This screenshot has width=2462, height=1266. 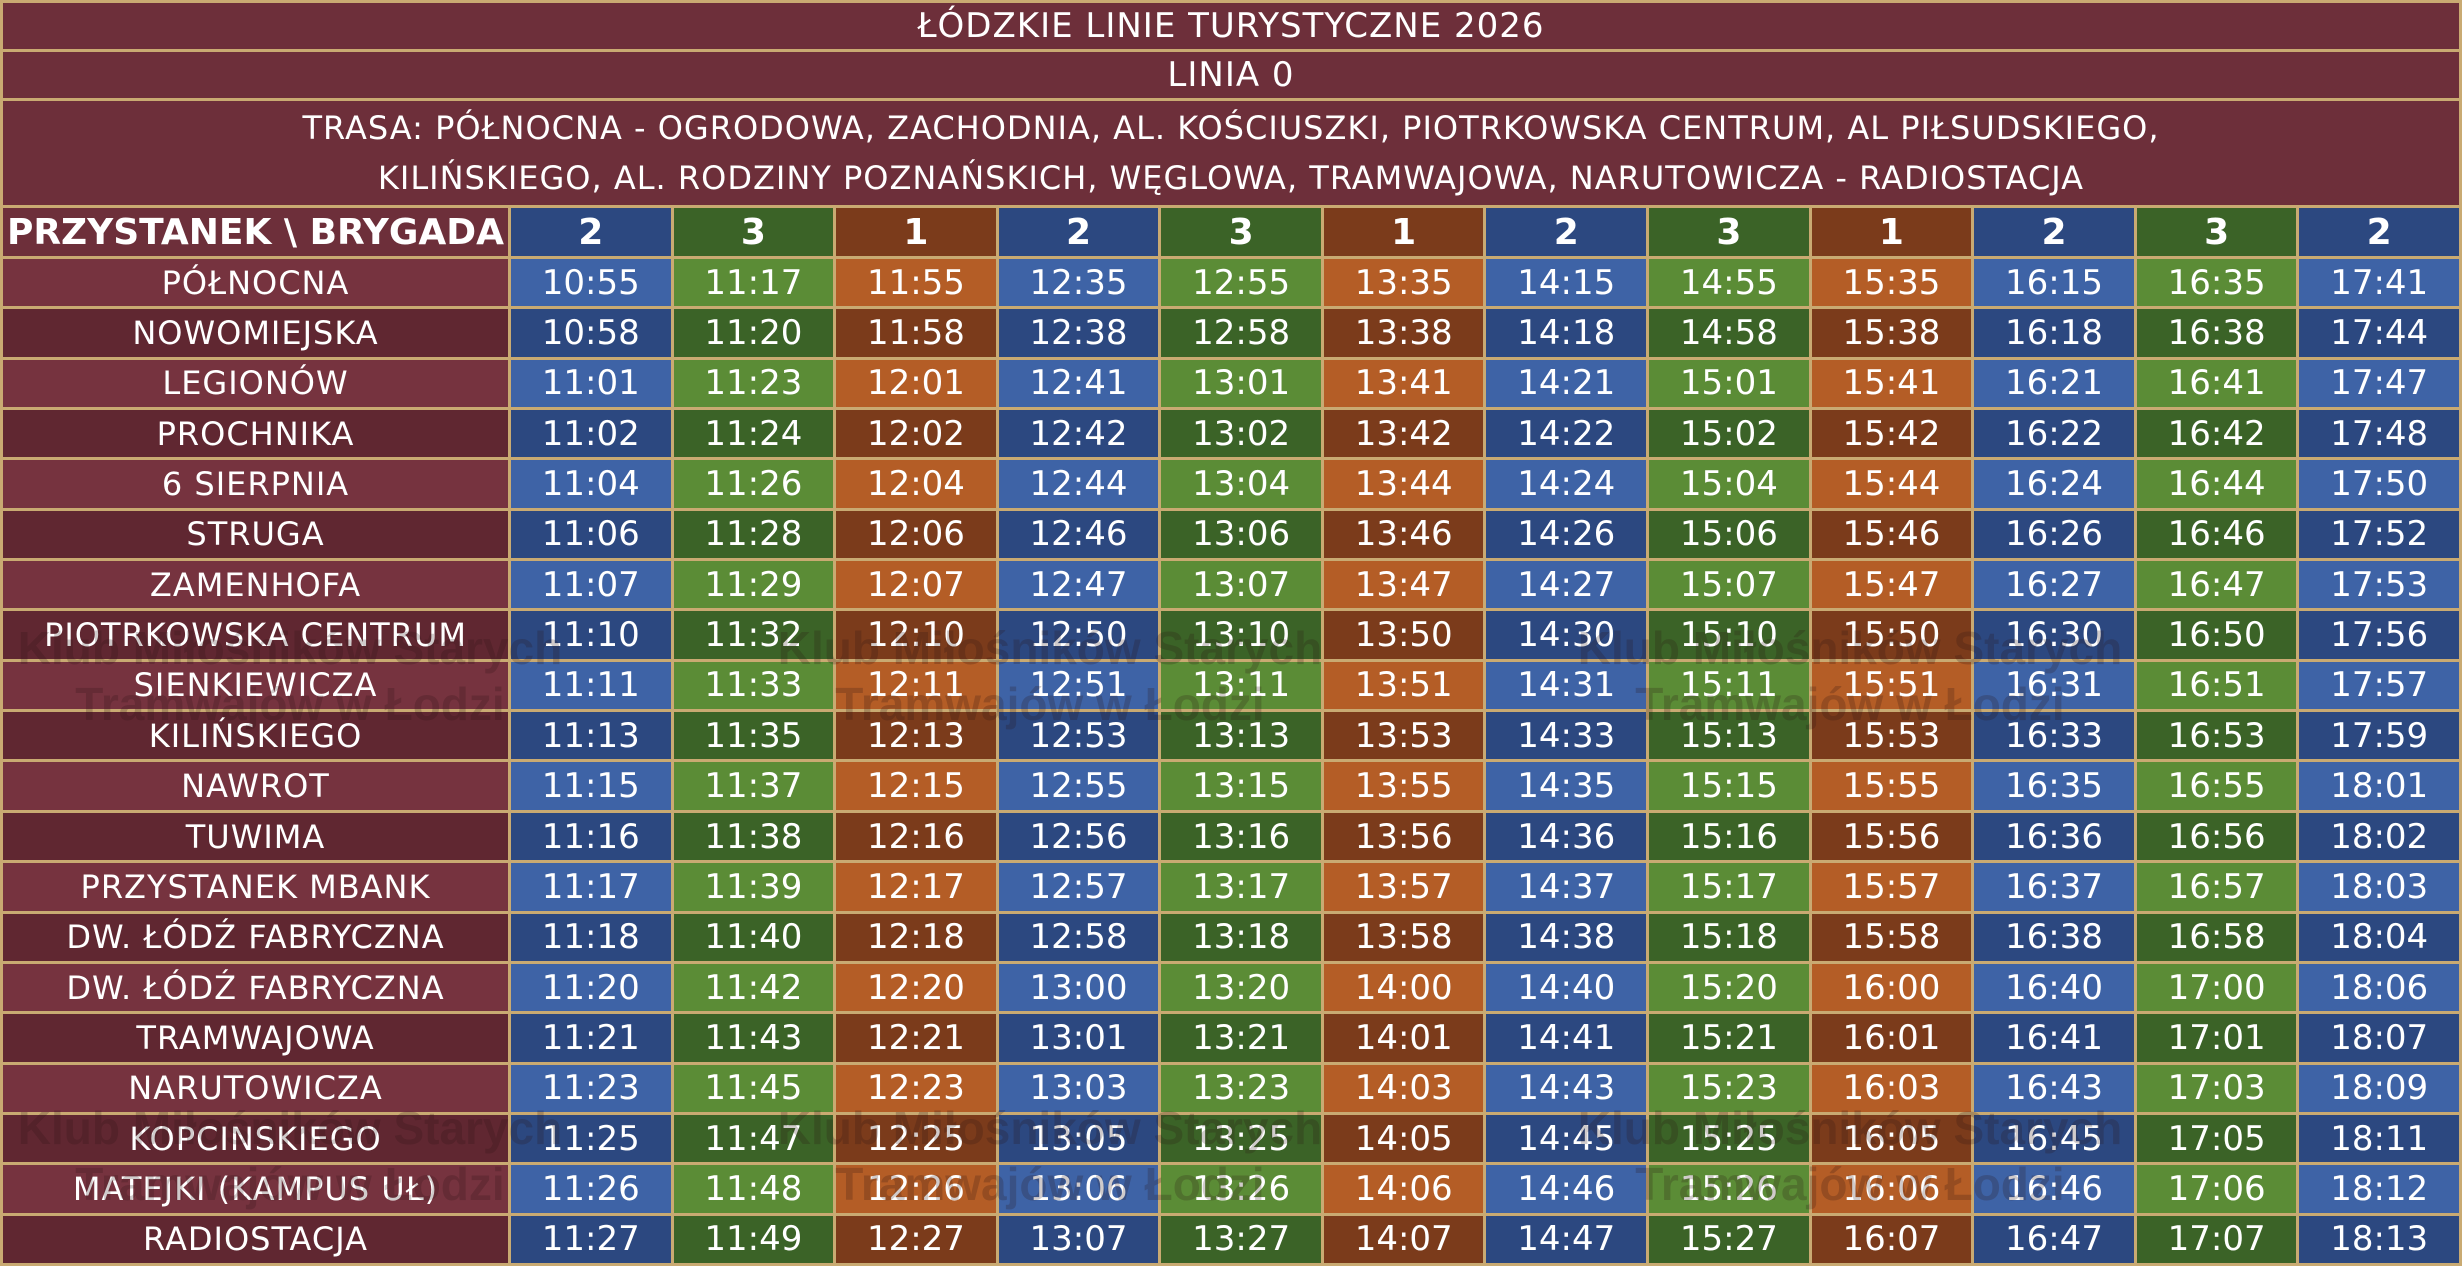 What do you see at coordinates (2216, 434) in the screenshot?
I see `departure-time: 16:42` at bounding box center [2216, 434].